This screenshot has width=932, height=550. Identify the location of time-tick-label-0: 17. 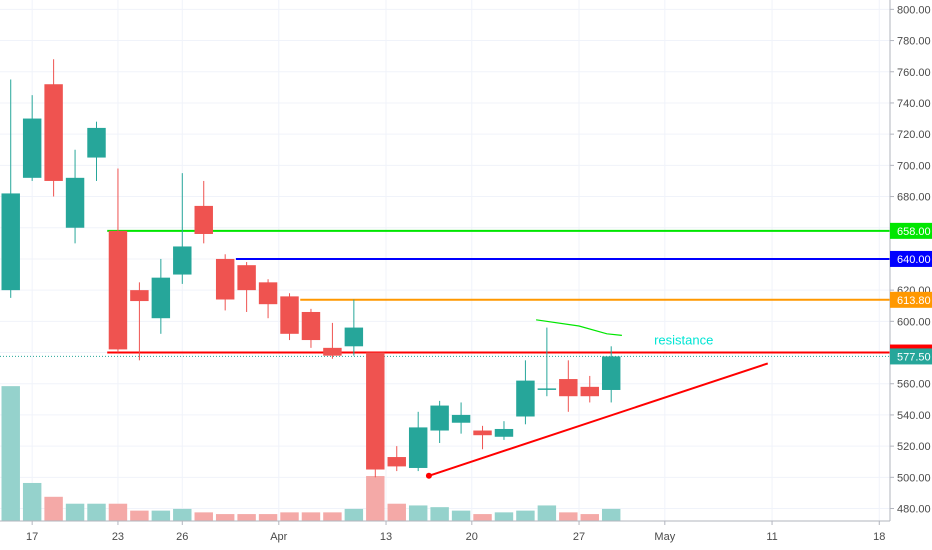
(32, 537).